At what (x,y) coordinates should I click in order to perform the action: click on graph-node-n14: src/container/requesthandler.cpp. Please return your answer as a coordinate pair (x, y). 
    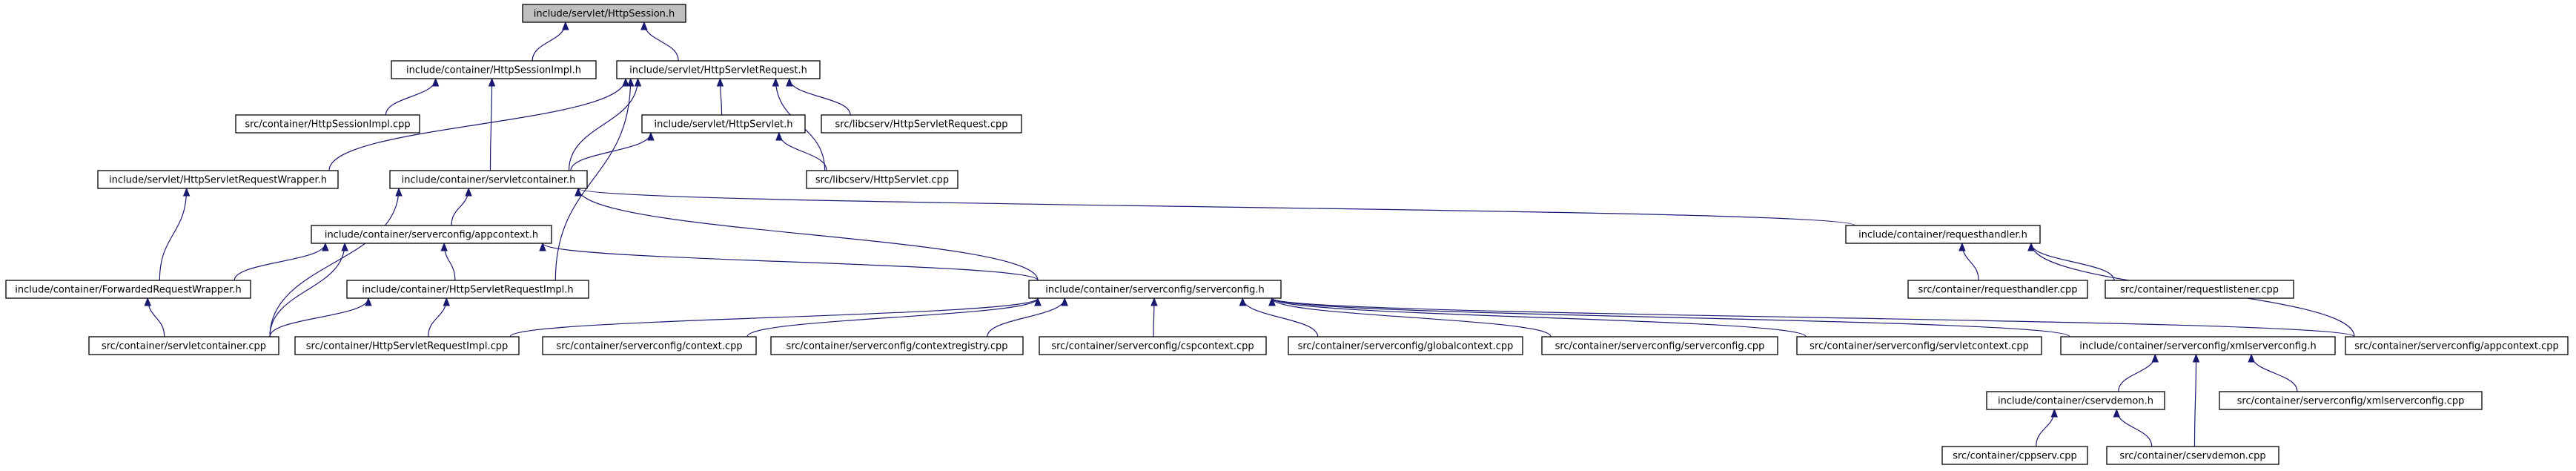
    Looking at the image, I should click on (1997, 289).